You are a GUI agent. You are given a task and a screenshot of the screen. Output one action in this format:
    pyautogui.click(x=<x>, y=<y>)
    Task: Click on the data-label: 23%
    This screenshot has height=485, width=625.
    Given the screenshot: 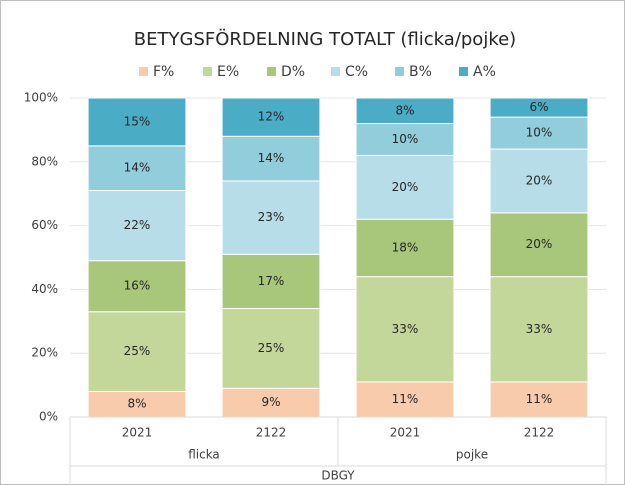 What is the action you would take?
    pyautogui.click(x=271, y=217)
    